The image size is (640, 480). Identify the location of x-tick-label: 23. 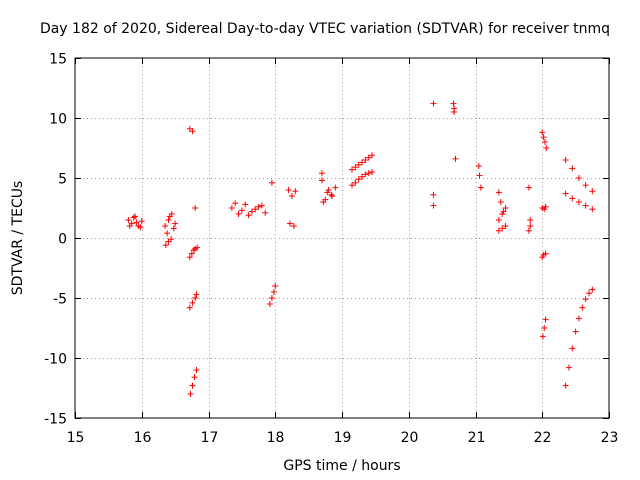
(610, 438).